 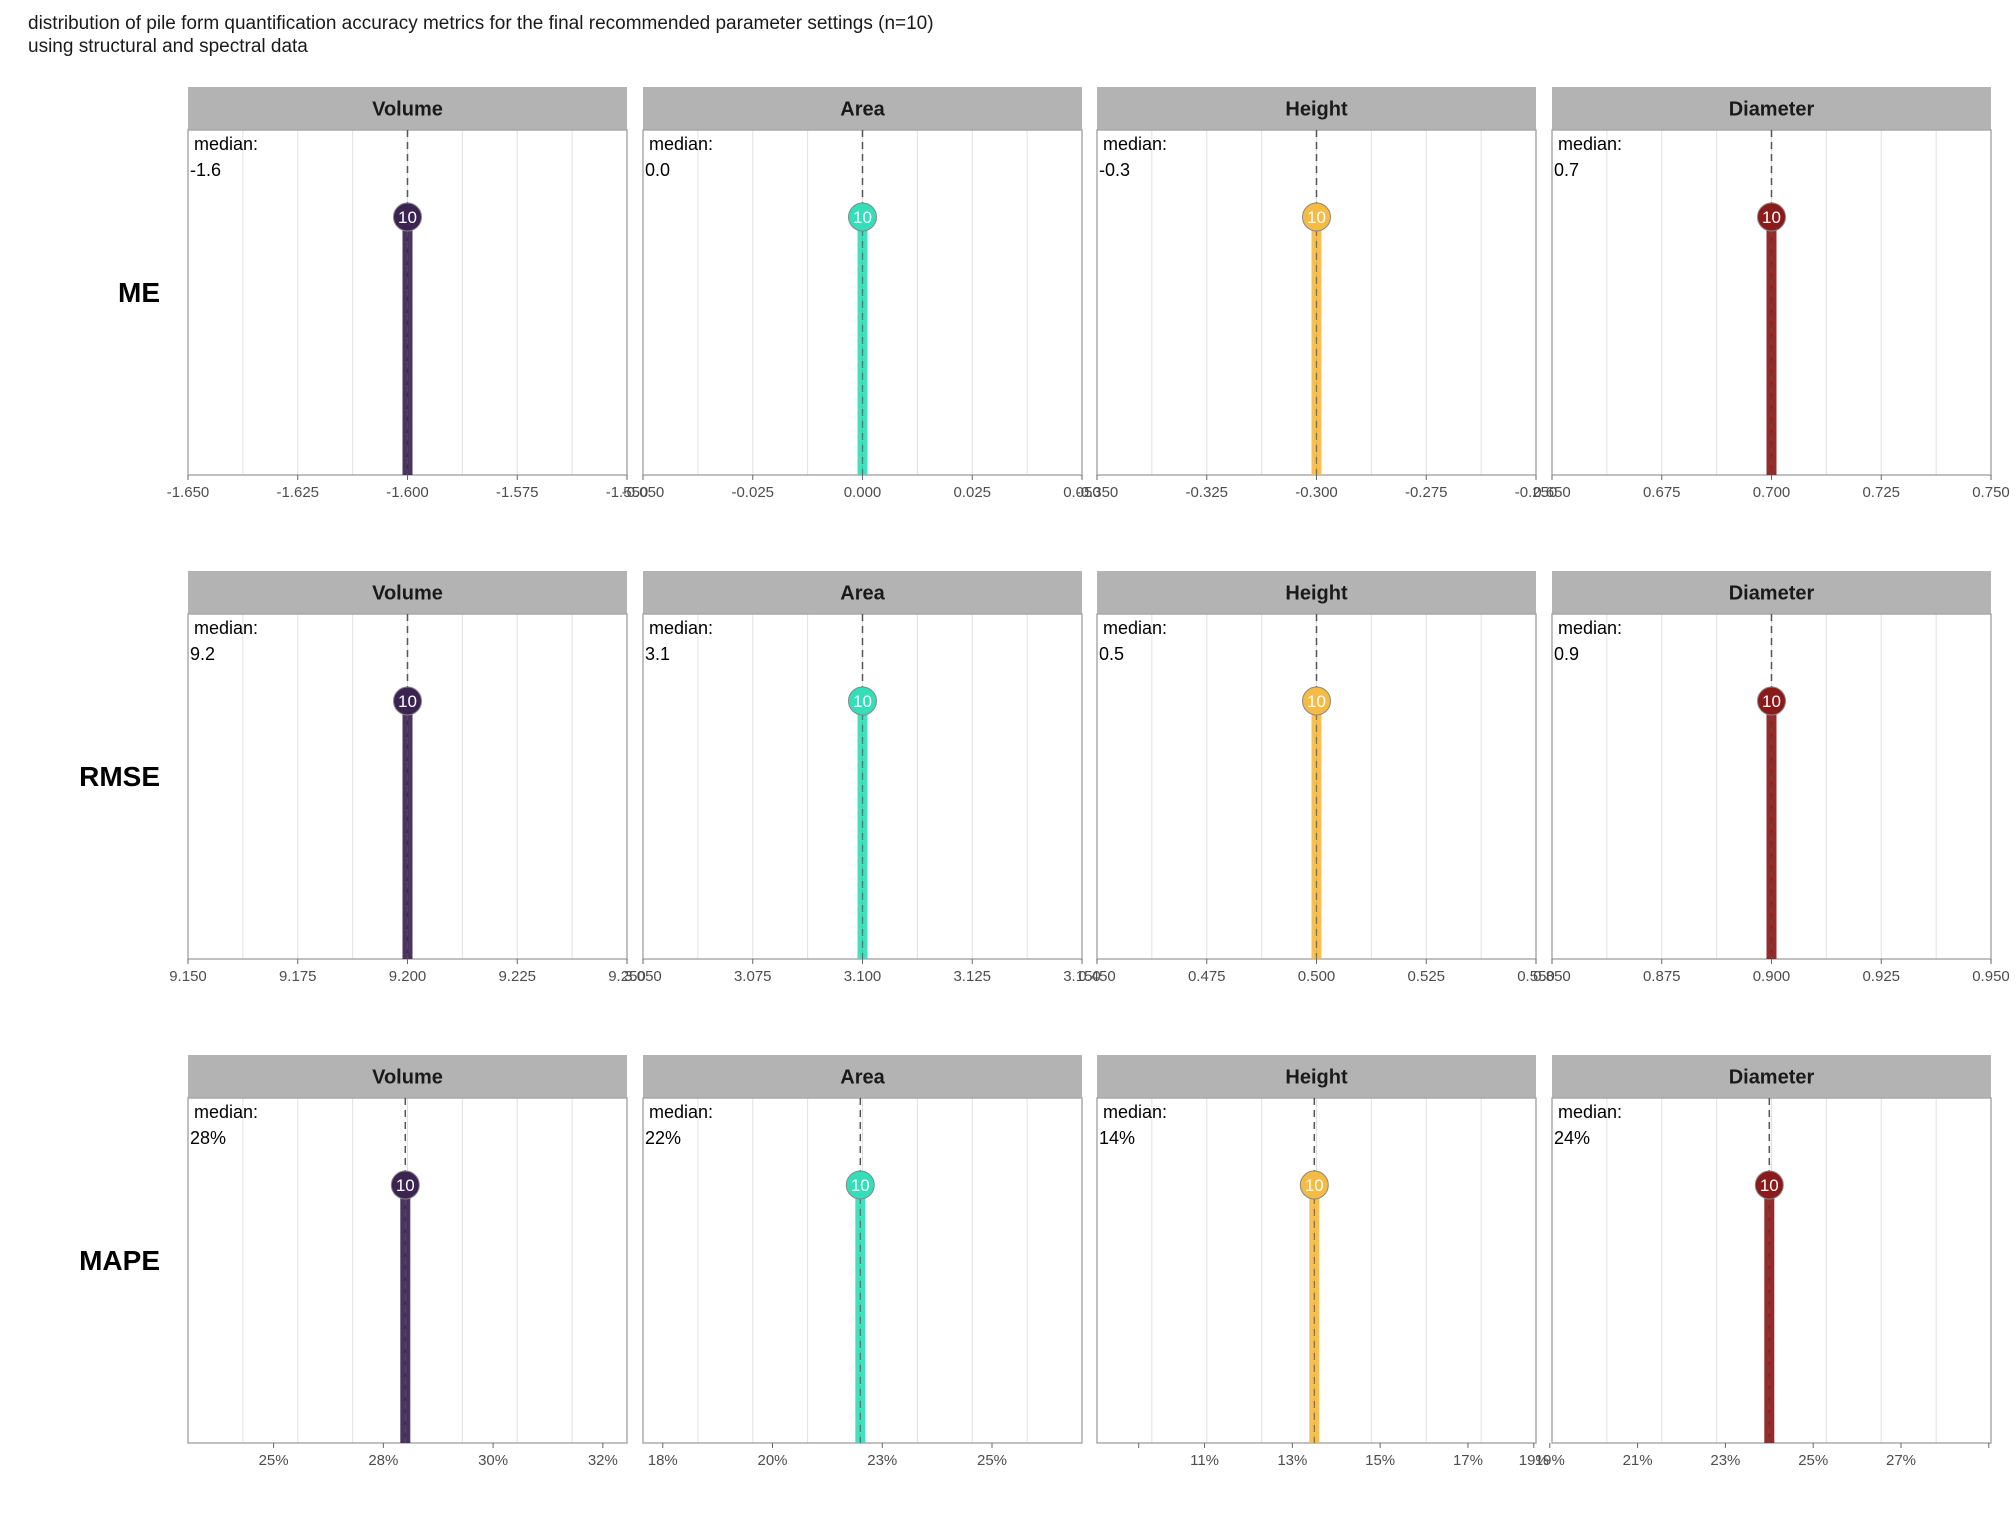 What do you see at coordinates (1536, 976) in the screenshot?
I see `x-tick-label: 0.550` at bounding box center [1536, 976].